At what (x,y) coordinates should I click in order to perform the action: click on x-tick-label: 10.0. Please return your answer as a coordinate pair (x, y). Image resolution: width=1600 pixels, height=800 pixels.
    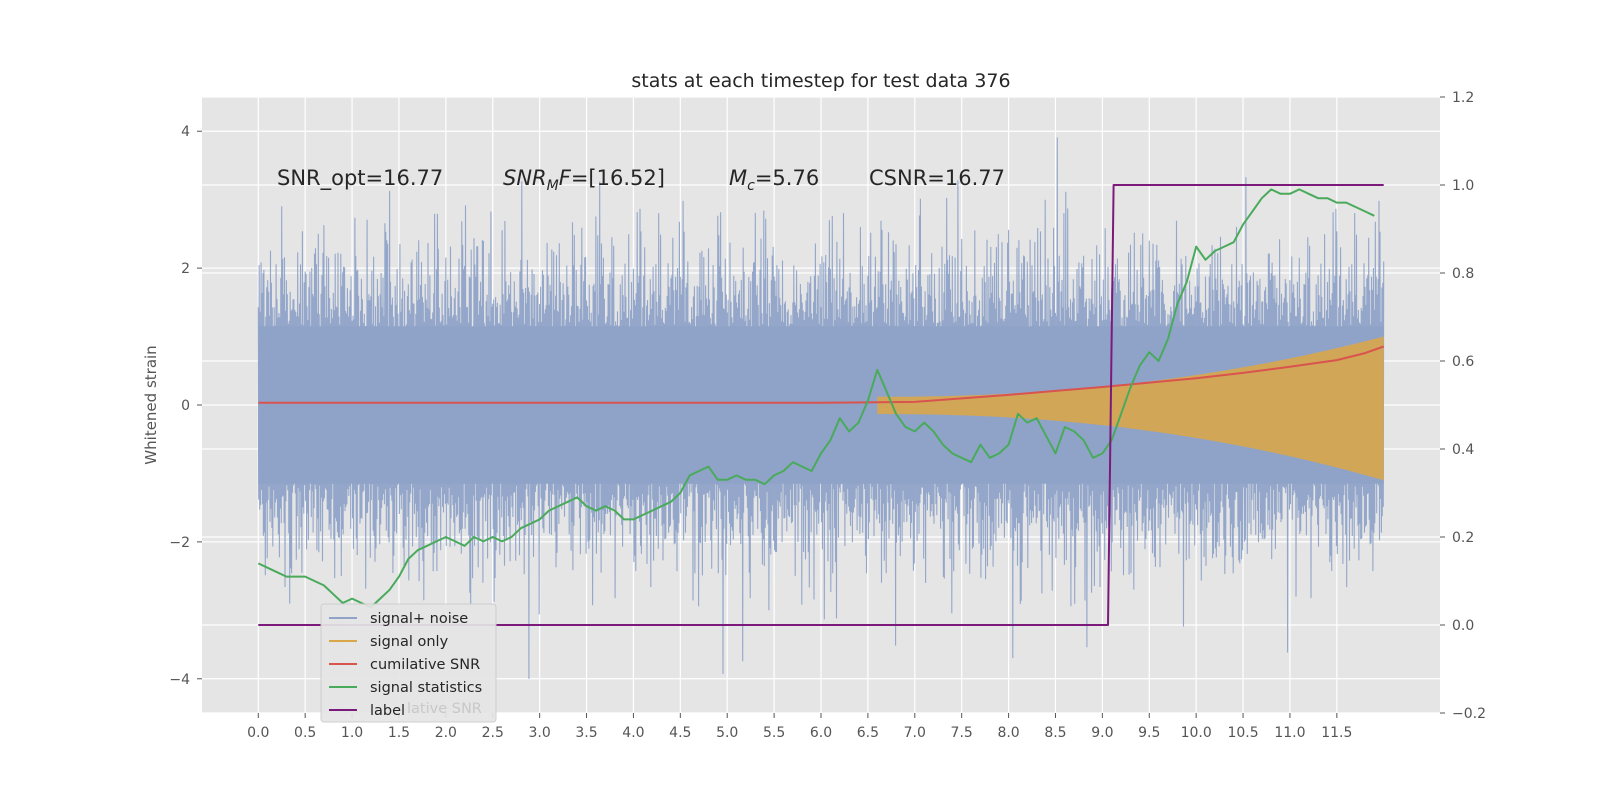
    Looking at the image, I should click on (1196, 733).